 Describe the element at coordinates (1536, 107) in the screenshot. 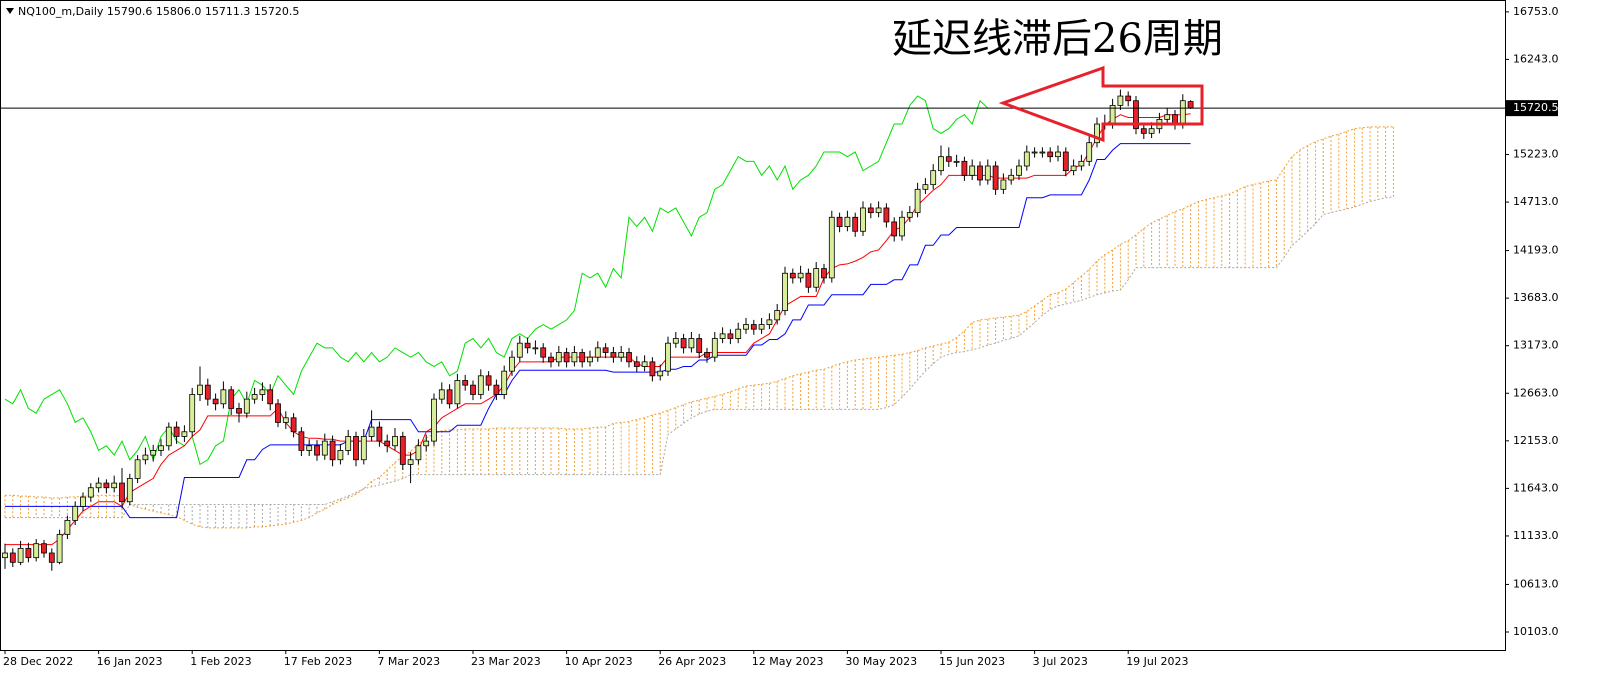

I see `price-label: 15720.5` at that location.